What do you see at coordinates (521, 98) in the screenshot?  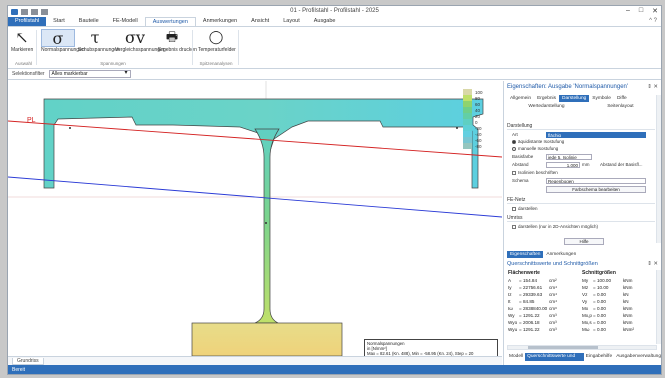 I see `tab-allgemein: Allgemein` at bounding box center [521, 98].